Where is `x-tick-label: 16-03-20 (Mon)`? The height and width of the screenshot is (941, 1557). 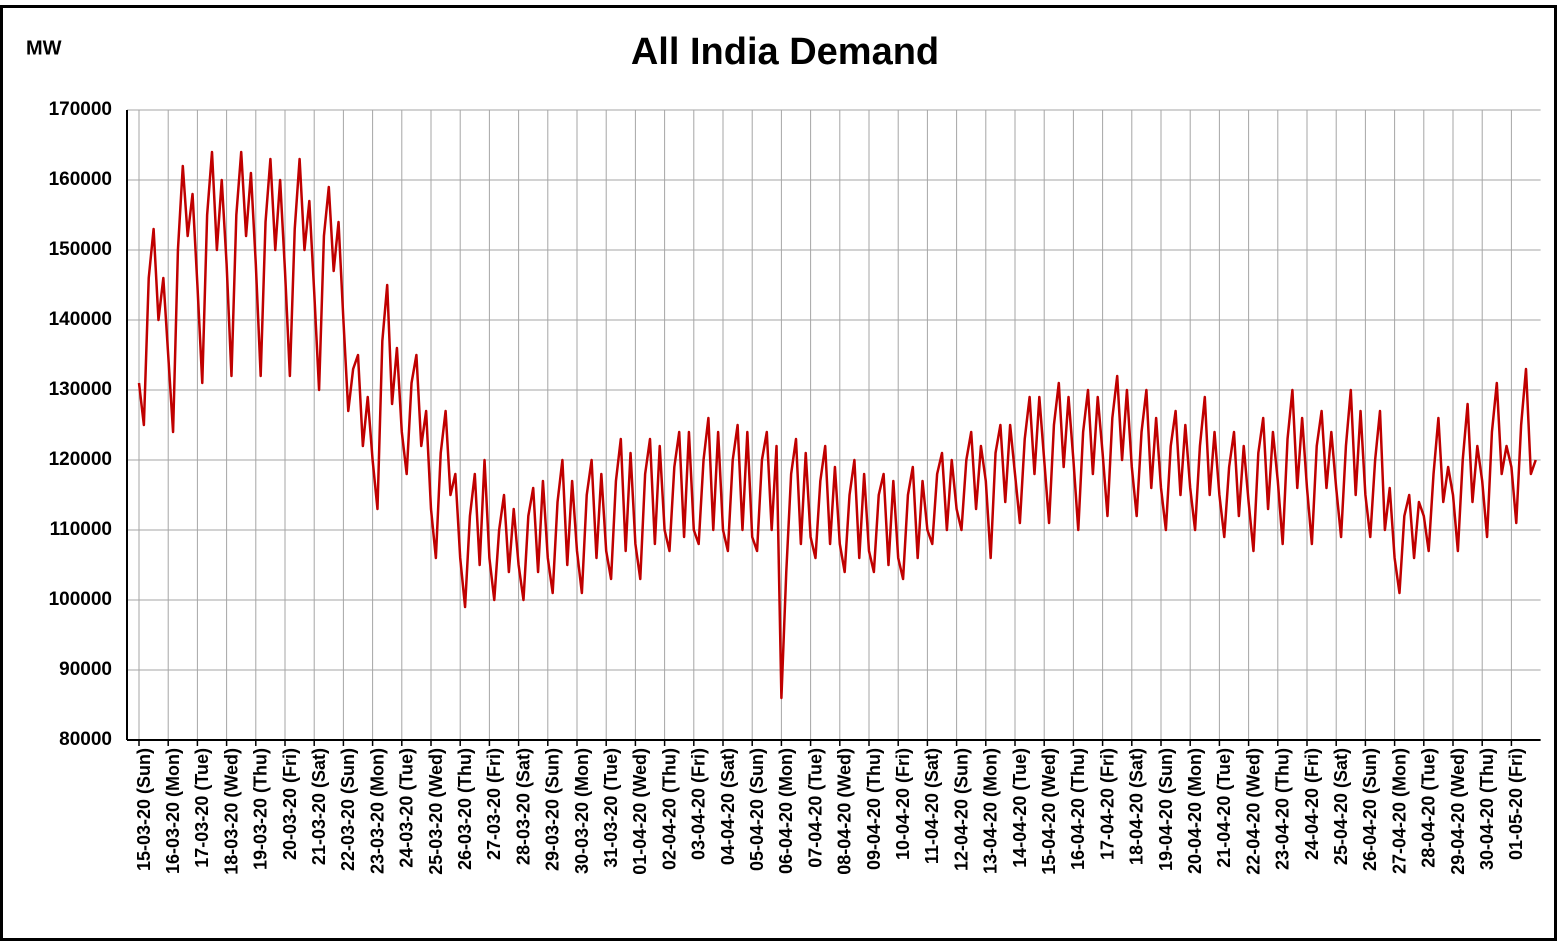 x-tick-label: 16-03-20 (Mon) is located at coordinates (173, 811).